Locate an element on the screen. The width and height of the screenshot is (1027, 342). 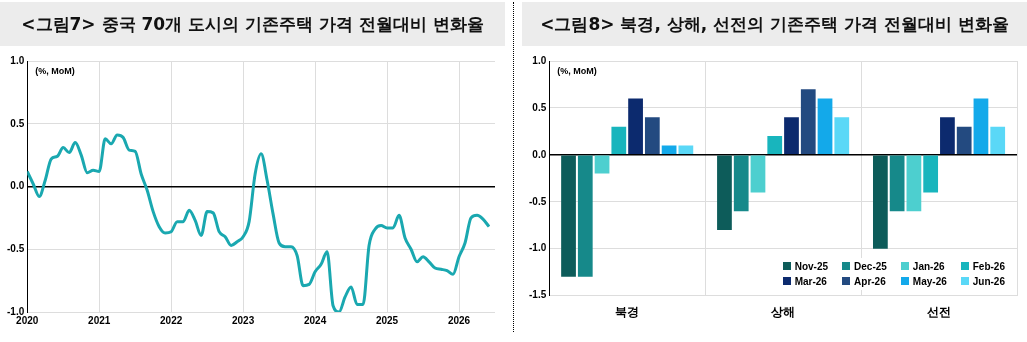
legend-label: Jun-26 is located at coordinates (988, 281).